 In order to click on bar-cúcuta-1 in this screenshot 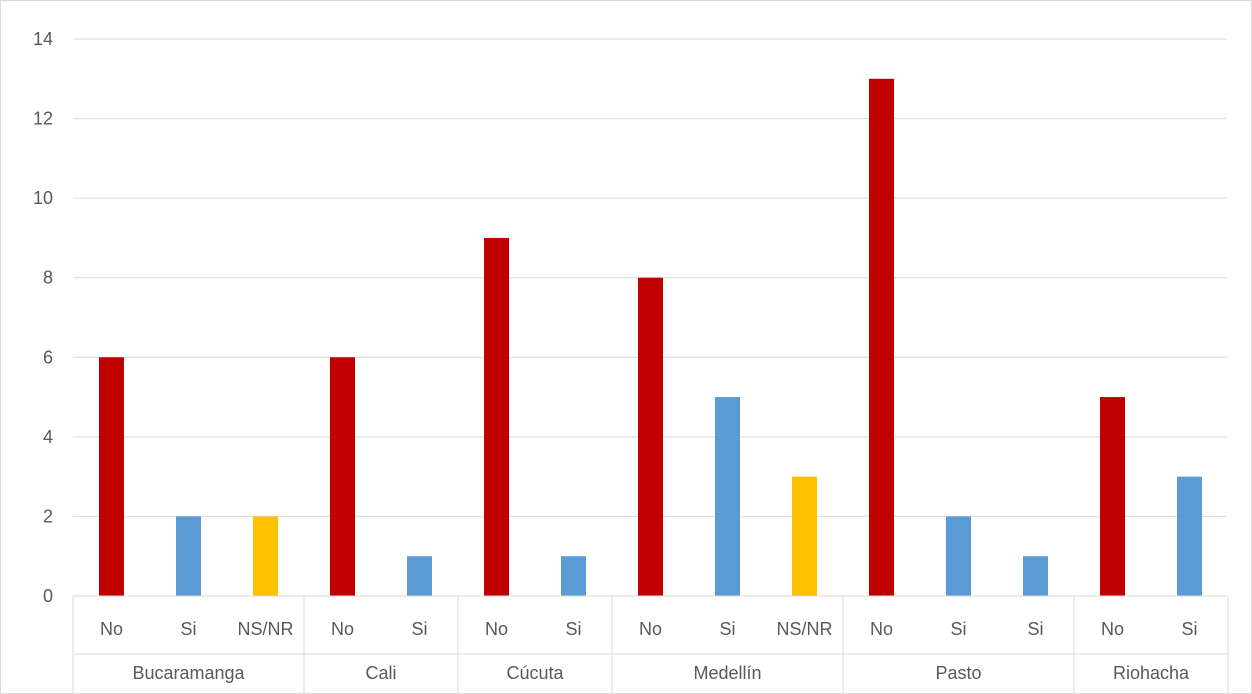, I will do `click(573, 576)`.